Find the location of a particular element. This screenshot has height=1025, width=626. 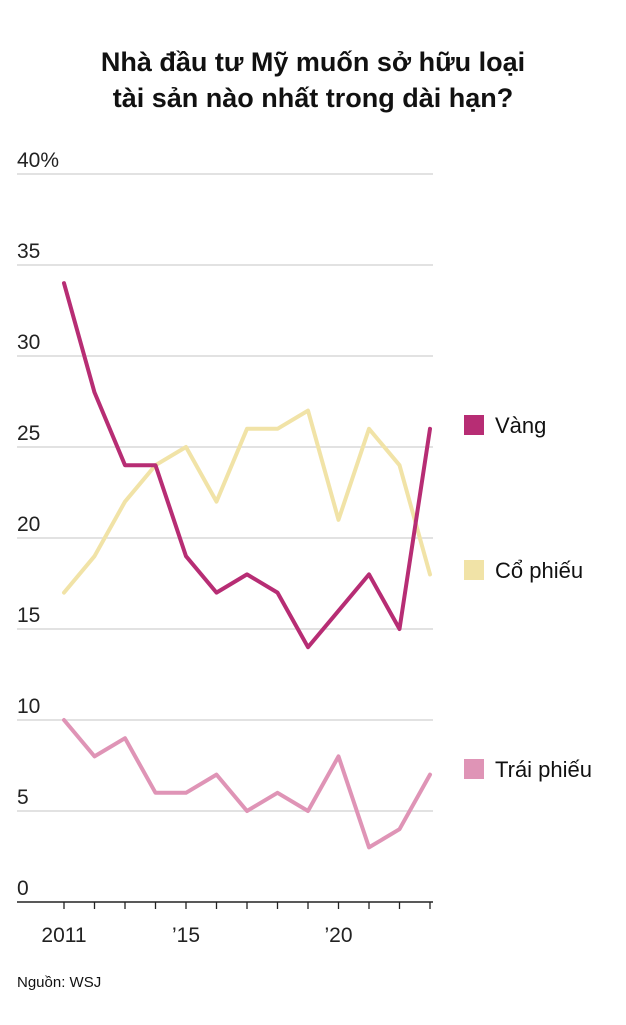

legend: Vàng Cổ phiếu Trái phiếu is located at coordinates (528, 597).